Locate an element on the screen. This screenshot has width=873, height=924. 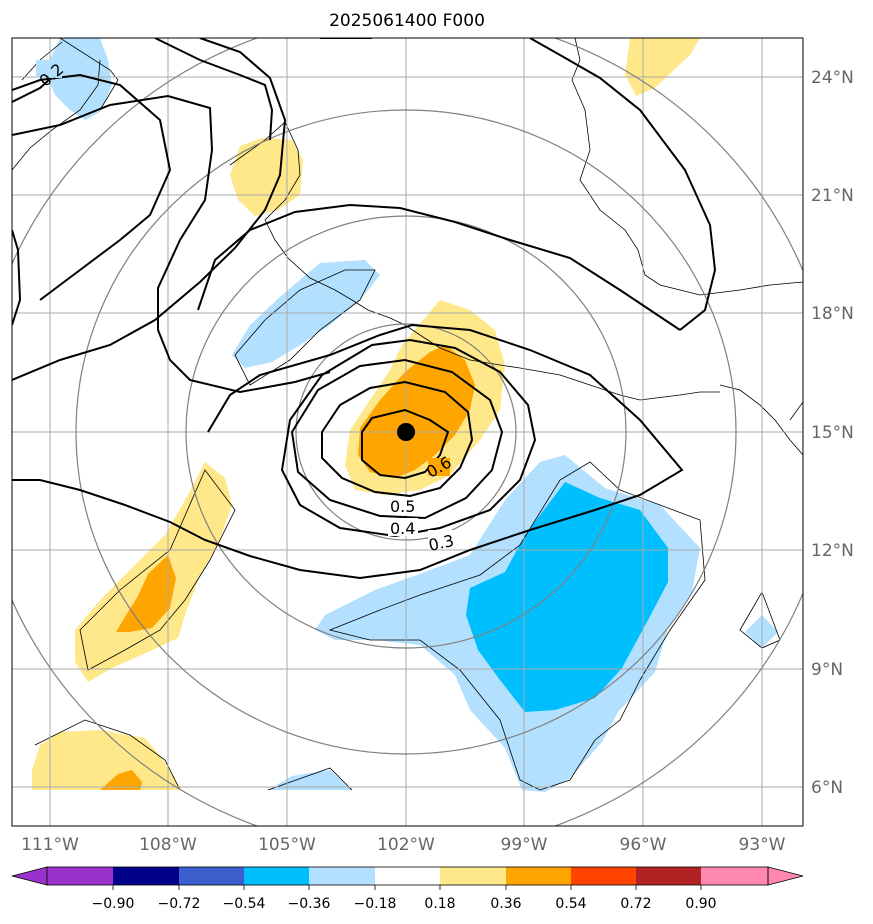
neg-core-southeast is located at coordinates (567, 597).